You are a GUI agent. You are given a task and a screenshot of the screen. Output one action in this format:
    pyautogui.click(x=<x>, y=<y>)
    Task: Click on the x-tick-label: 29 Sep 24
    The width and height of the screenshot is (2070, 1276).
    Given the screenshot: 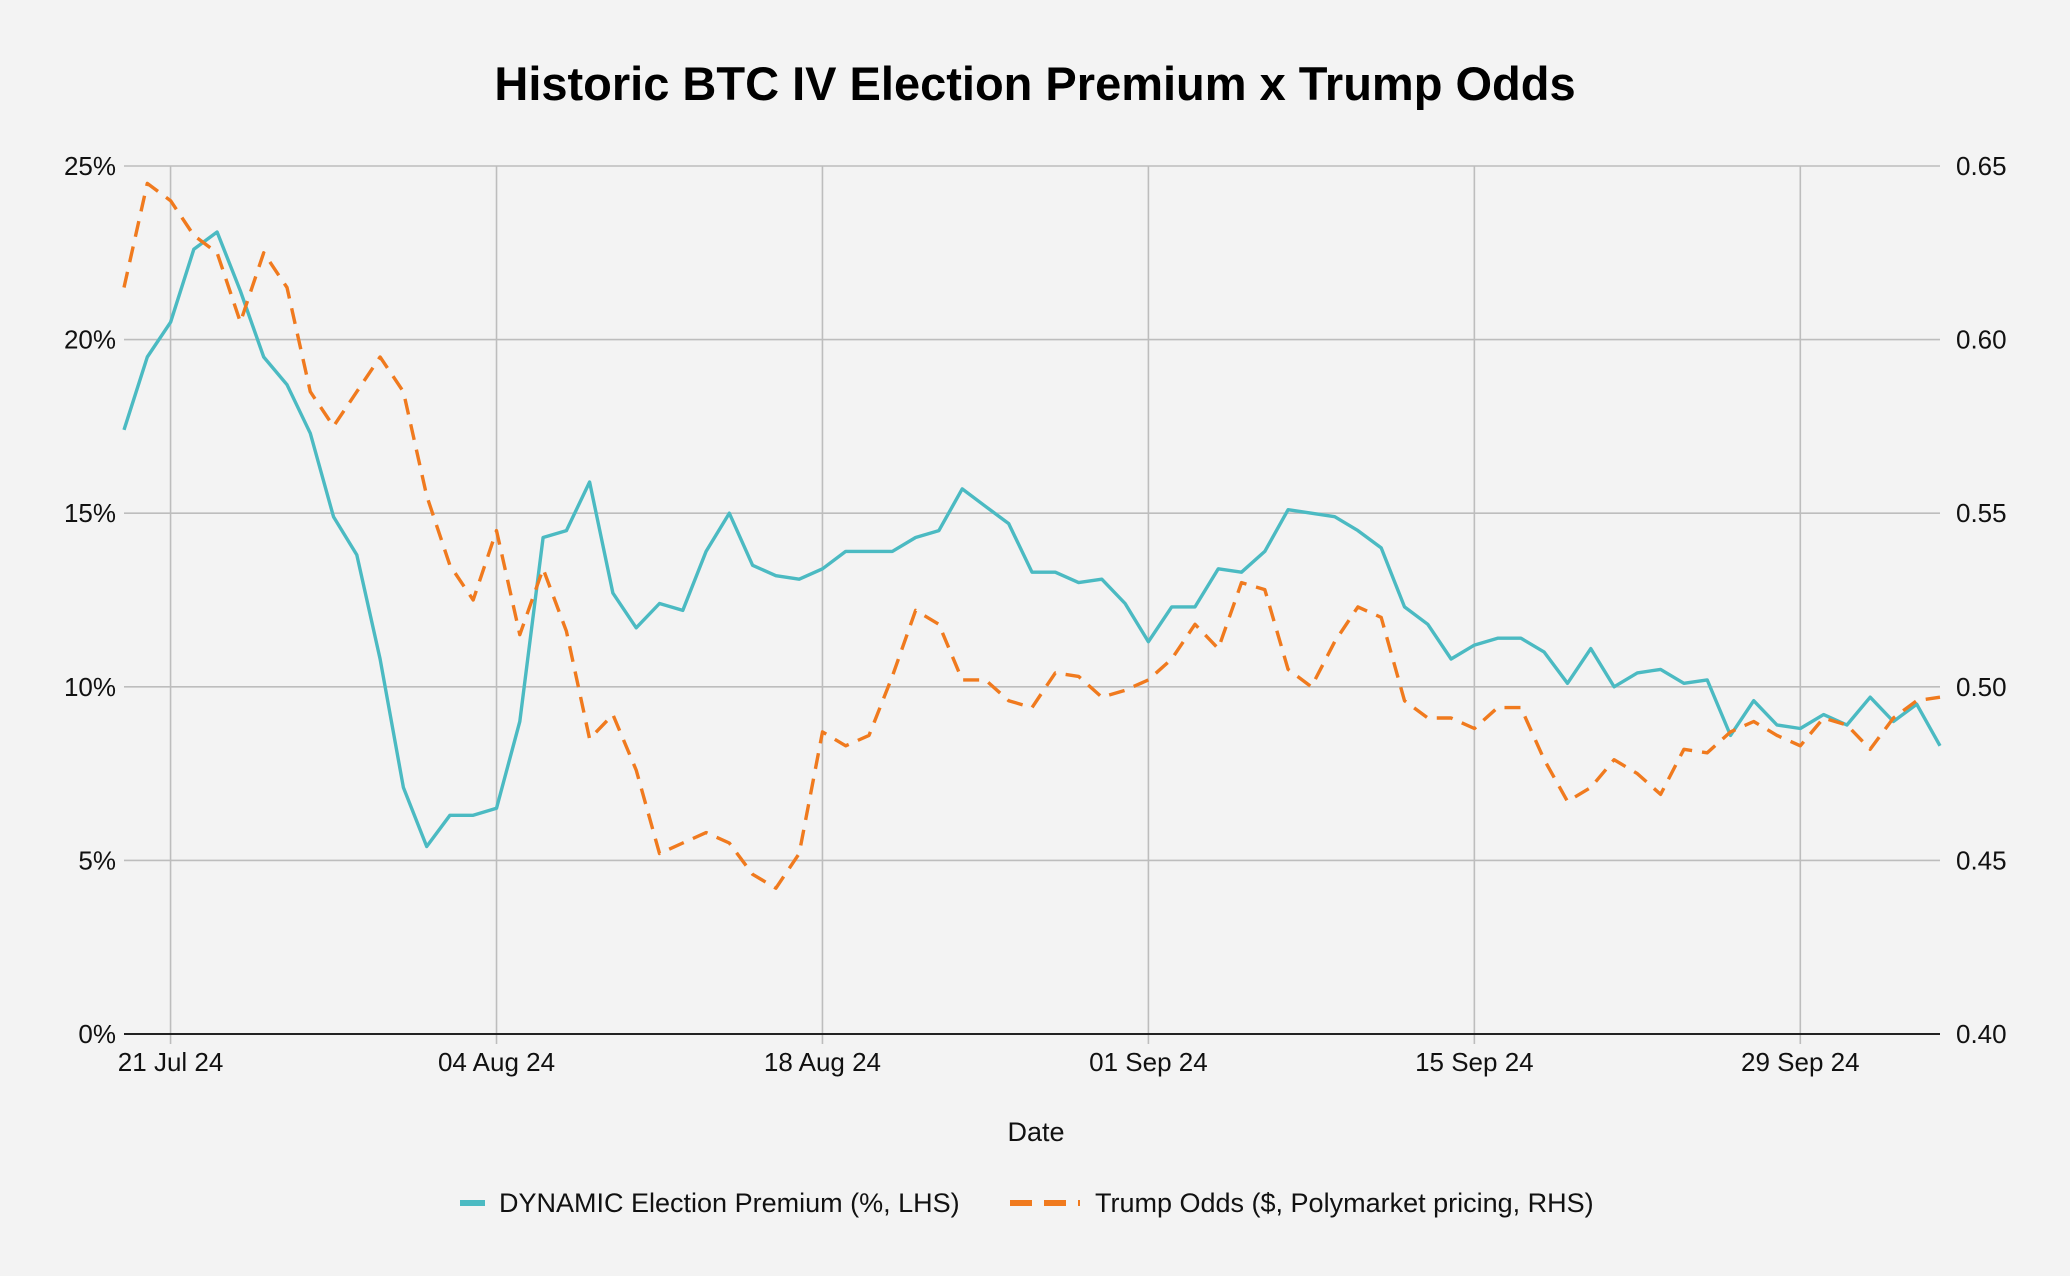 What is the action you would take?
    pyautogui.click(x=1800, y=1062)
    